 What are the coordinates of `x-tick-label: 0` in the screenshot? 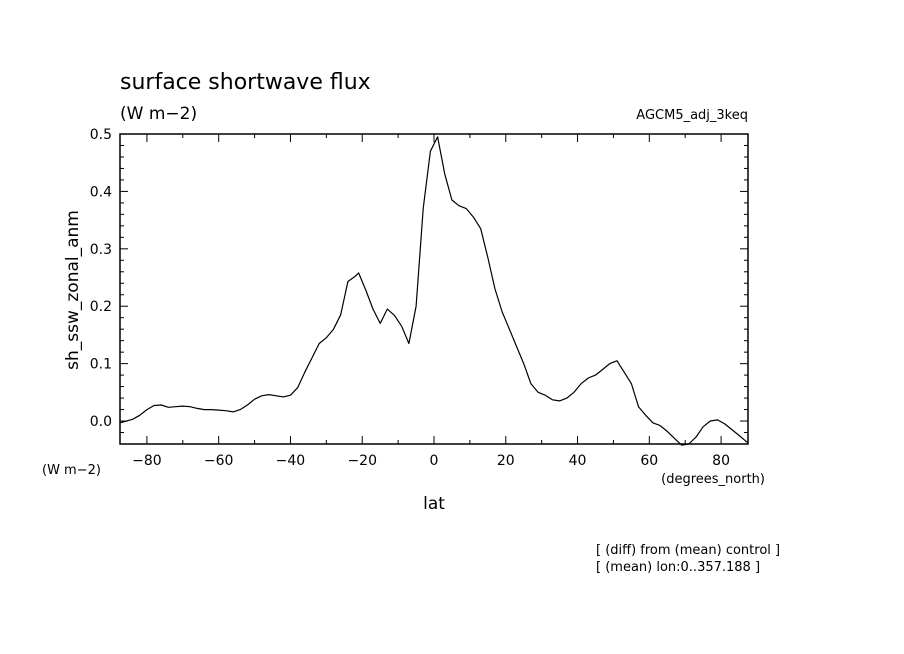 It's located at (434, 461).